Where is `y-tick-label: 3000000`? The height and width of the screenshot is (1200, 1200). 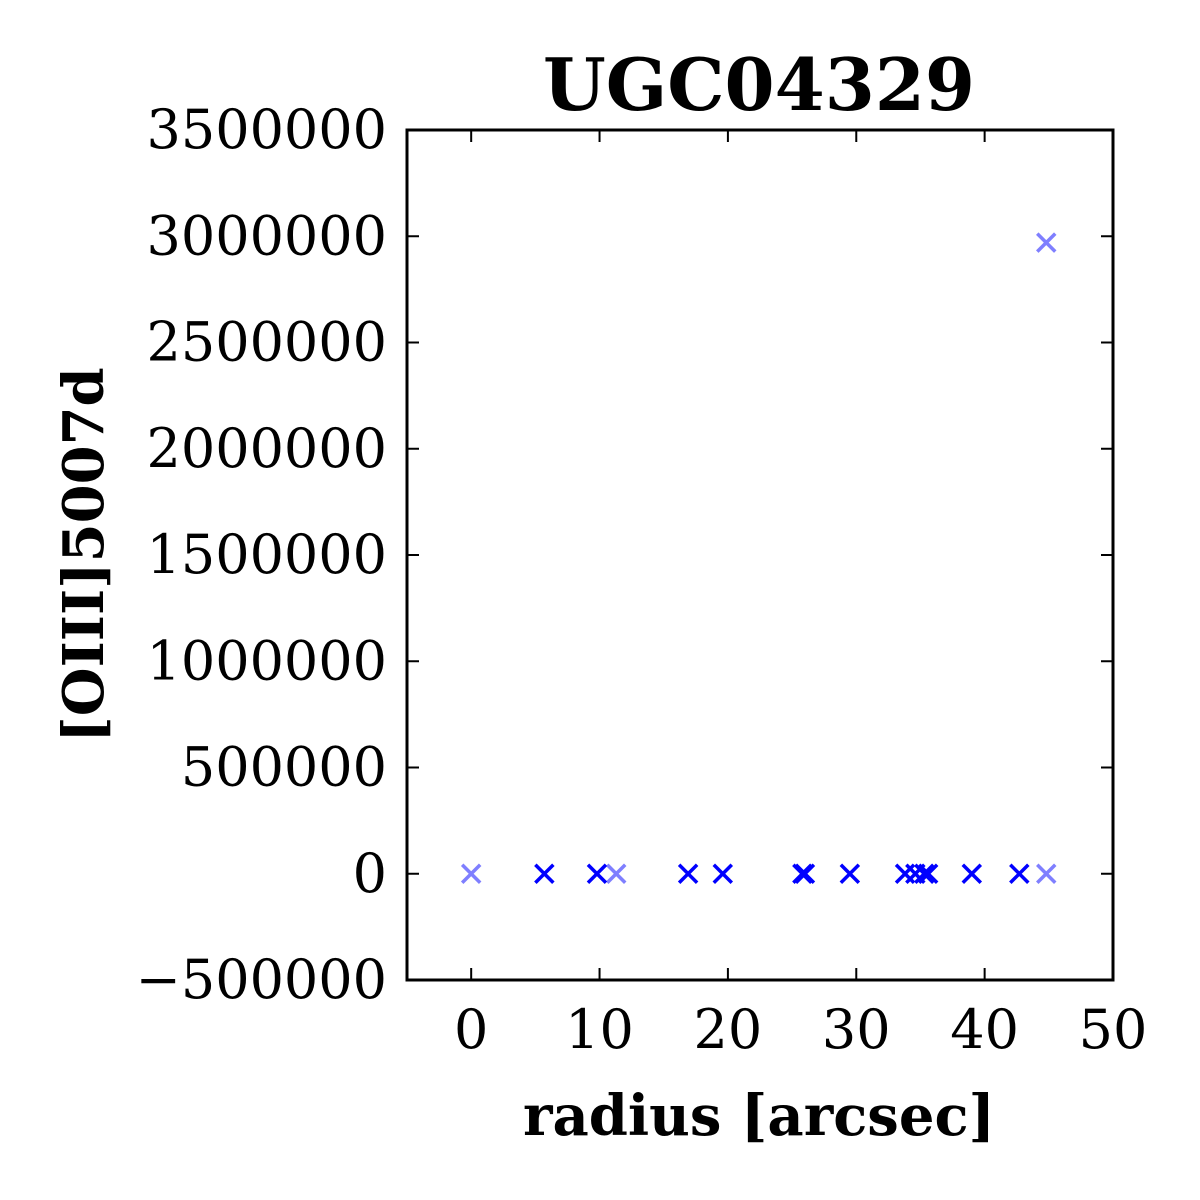
y-tick-label: 3000000 is located at coordinates (267, 235).